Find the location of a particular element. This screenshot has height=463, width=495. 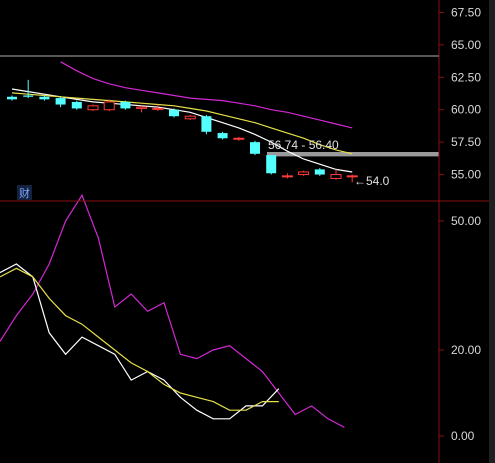

indicator-tick-label: 0.00 is located at coordinates (463, 436).